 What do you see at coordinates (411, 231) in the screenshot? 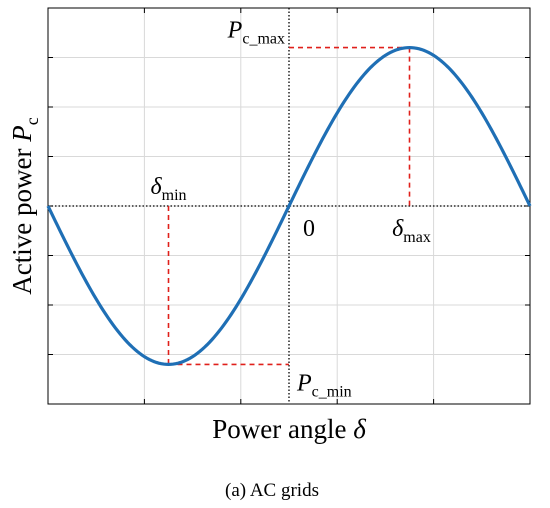
I see `delta-max-label: δmax` at bounding box center [411, 231].